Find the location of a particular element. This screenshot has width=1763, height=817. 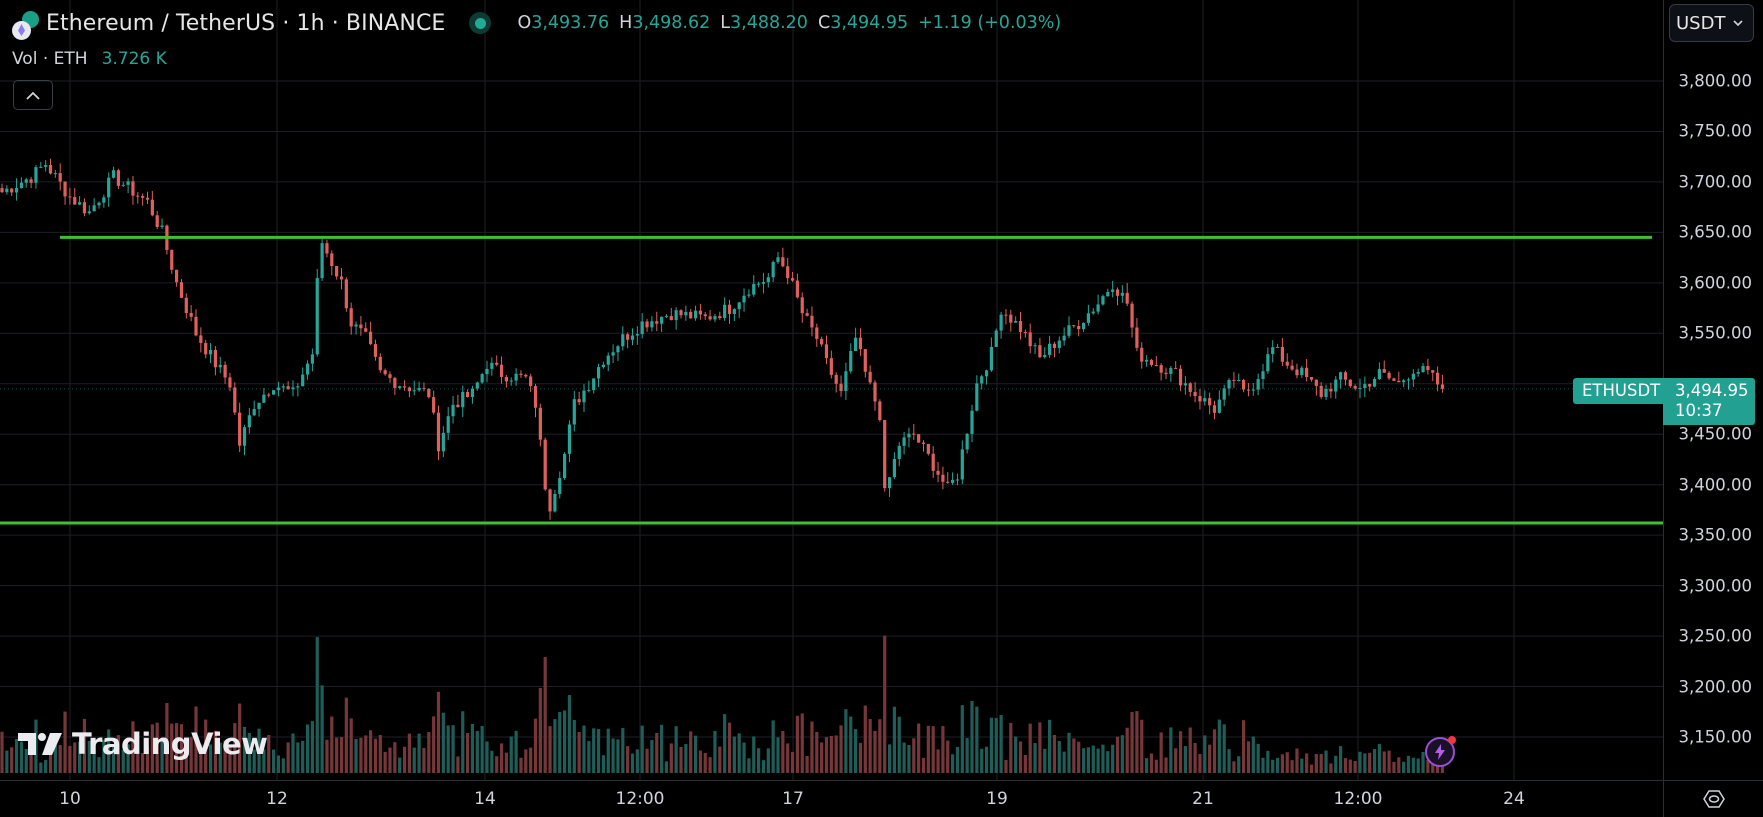

time-tick: 12 is located at coordinates (277, 799).